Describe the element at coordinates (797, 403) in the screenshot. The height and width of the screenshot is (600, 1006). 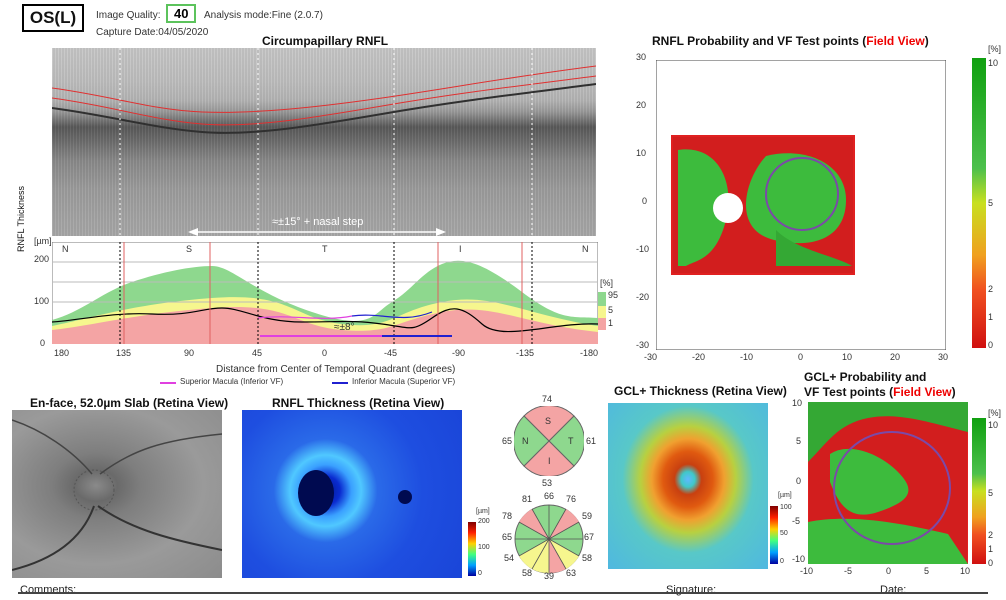
I see `y-tick: 10` at that location.